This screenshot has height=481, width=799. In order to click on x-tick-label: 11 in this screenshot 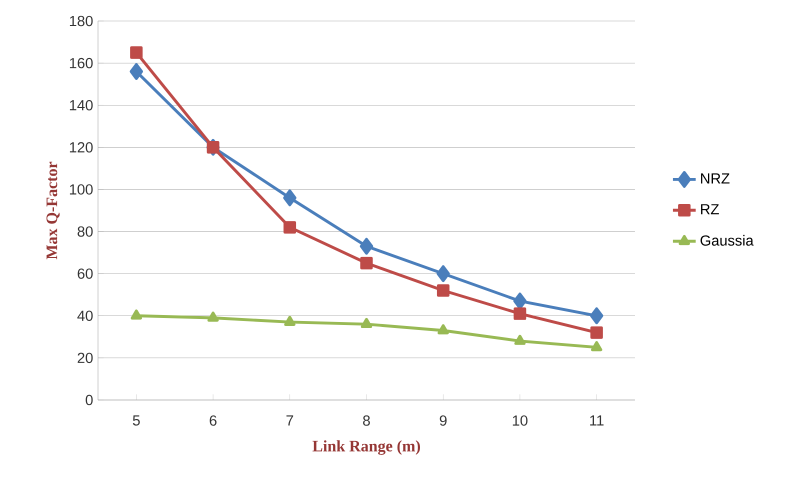, I will do `click(597, 420)`.